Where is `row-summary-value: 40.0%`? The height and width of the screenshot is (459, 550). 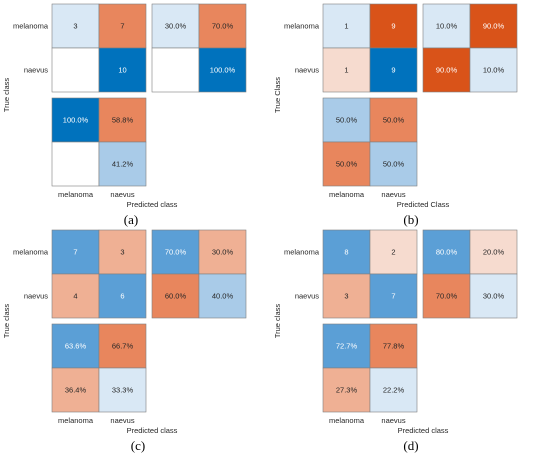 row-summary-value: 40.0% is located at coordinates (223, 296).